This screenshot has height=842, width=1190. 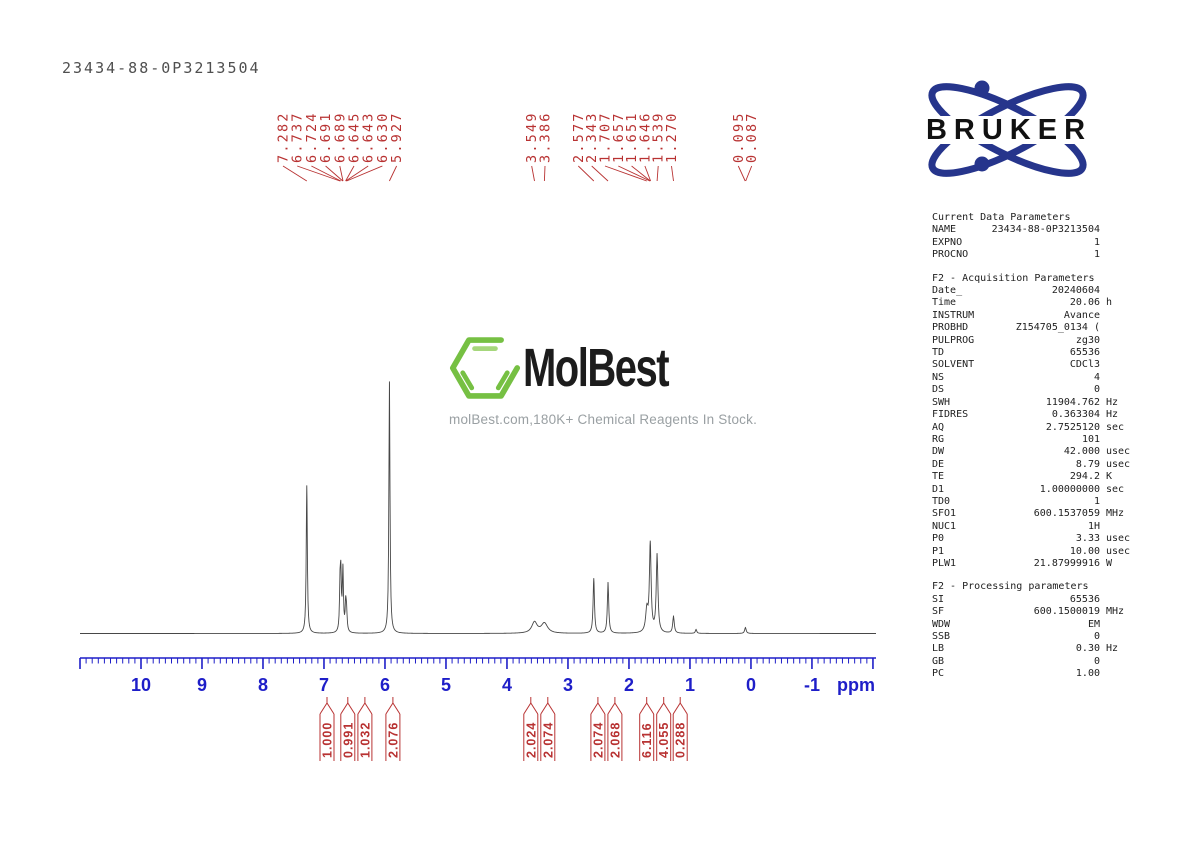 What do you see at coordinates (1035, 390) in the screenshot?
I see `param-row: DS 0` at bounding box center [1035, 390].